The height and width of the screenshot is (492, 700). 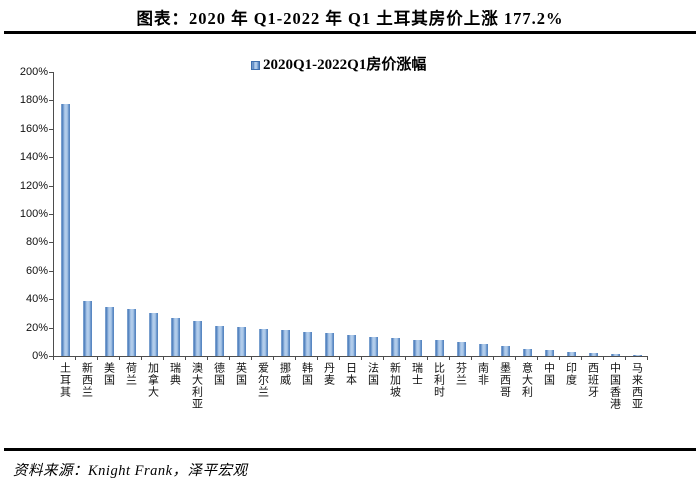 I want to click on x-axis-label: 芬兰, so click(x=460, y=374).